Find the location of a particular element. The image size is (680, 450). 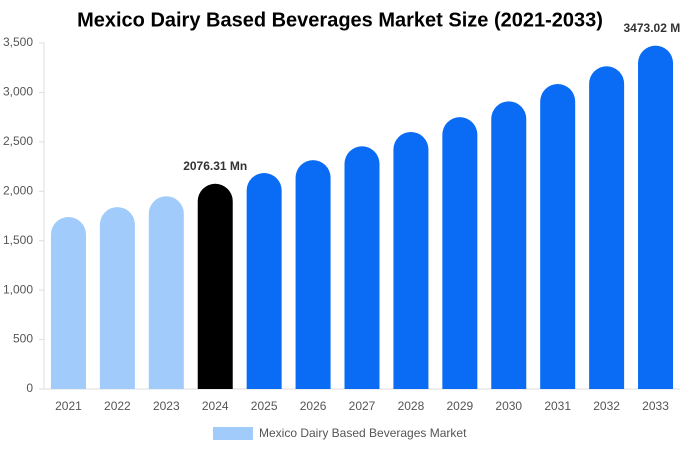

x-tick-label: 2027 is located at coordinates (362, 406).